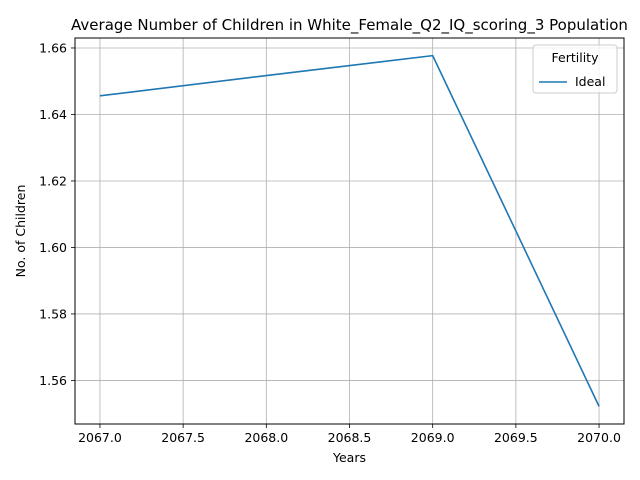  I want to click on x-axis-label: Years, so click(349, 457).